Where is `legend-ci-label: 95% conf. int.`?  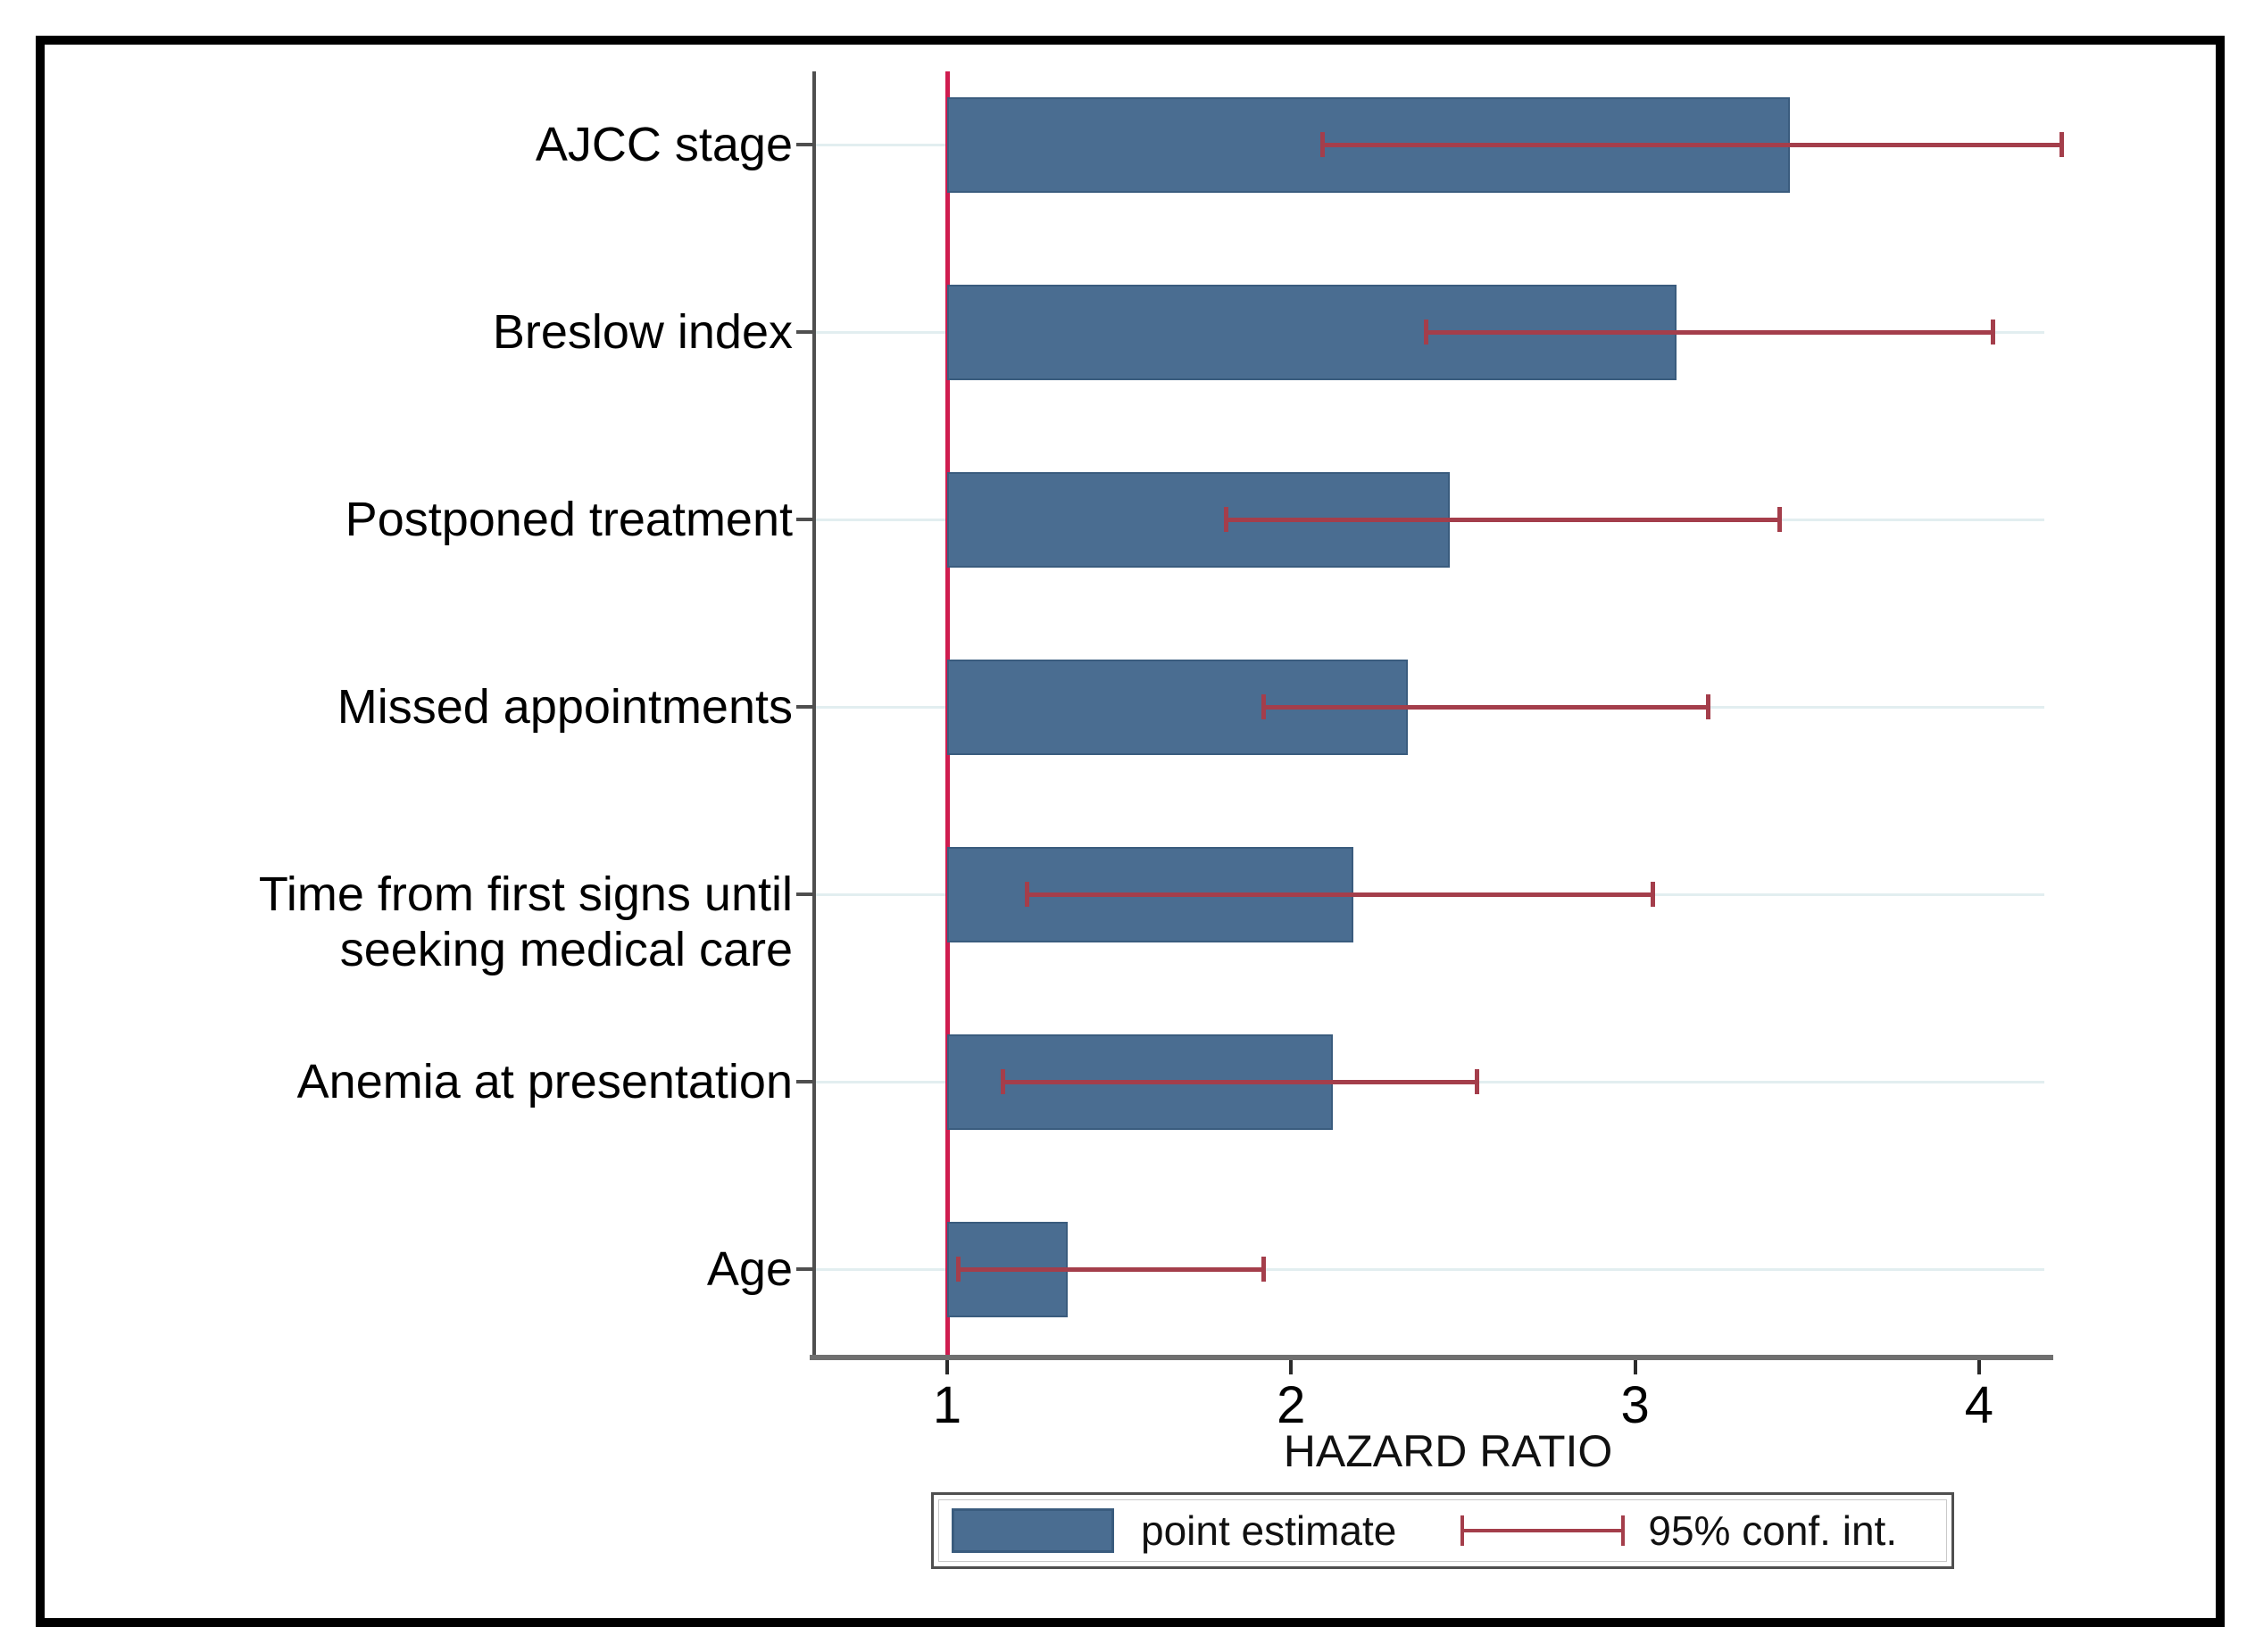
legend-ci-label: 95% conf. int. is located at coordinates (1773, 1531).